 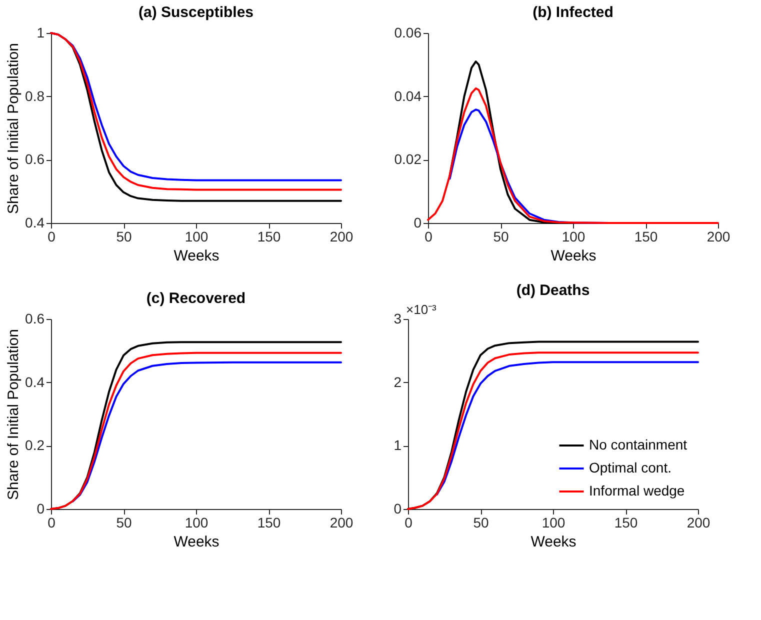 What do you see at coordinates (196, 12) in the screenshot?
I see `chart-title: (a) Susceptibles` at bounding box center [196, 12].